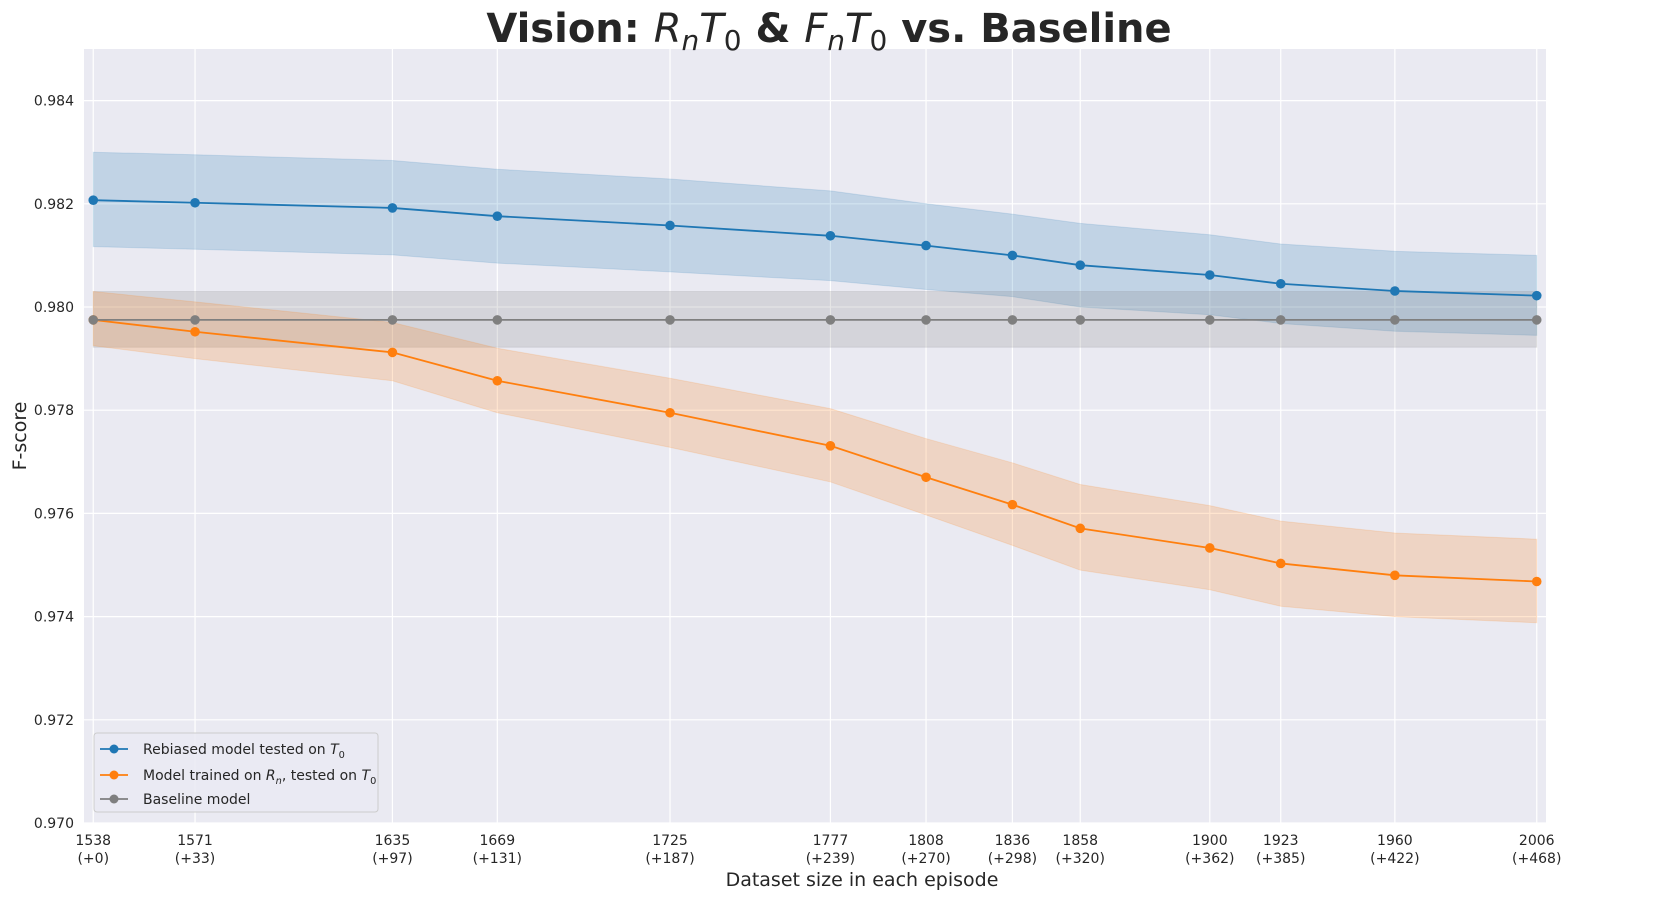 The height and width of the screenshot is (898, 1658). Describe the element at coordinates (1013, 841) in the screenshot. I see `x-tick-label: 1836` at that location.